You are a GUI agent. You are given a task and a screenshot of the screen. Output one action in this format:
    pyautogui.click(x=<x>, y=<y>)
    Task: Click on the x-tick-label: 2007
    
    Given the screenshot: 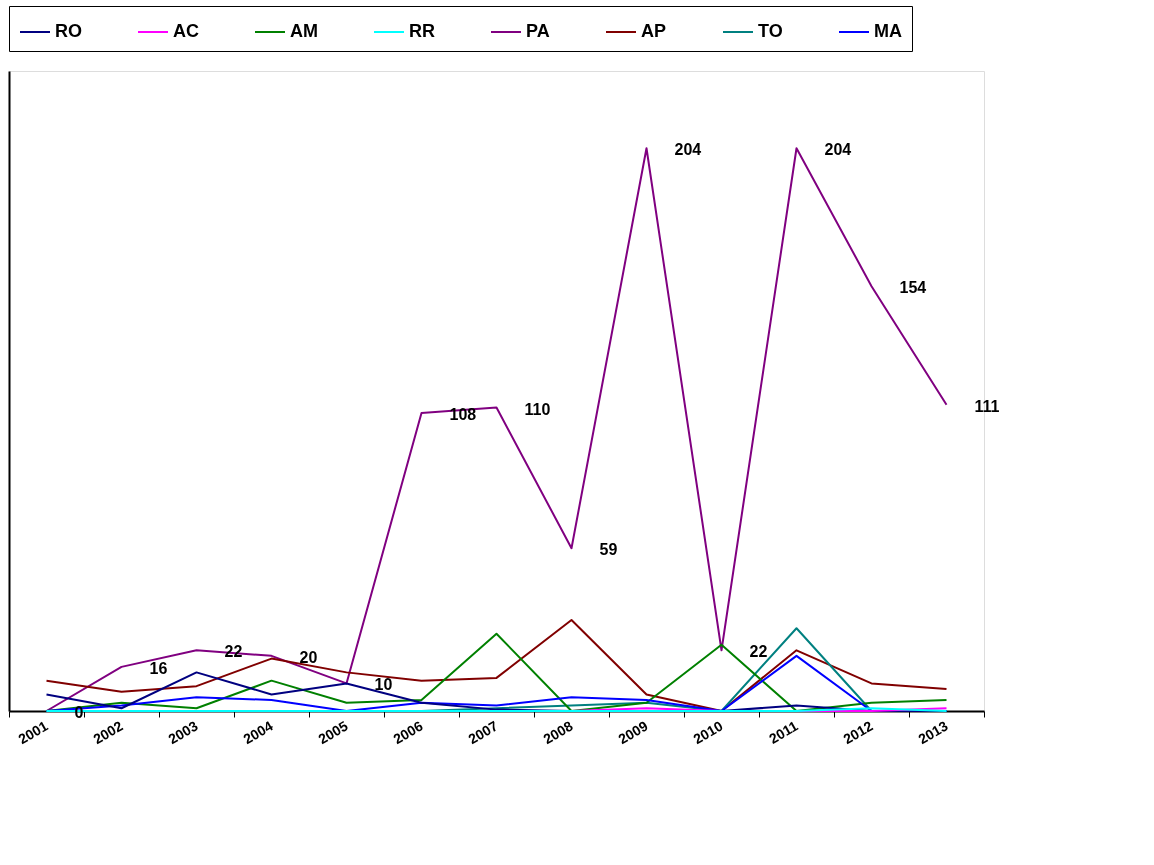 What is the action you would take?
    pyautogui.click(x=483, y=732)
    